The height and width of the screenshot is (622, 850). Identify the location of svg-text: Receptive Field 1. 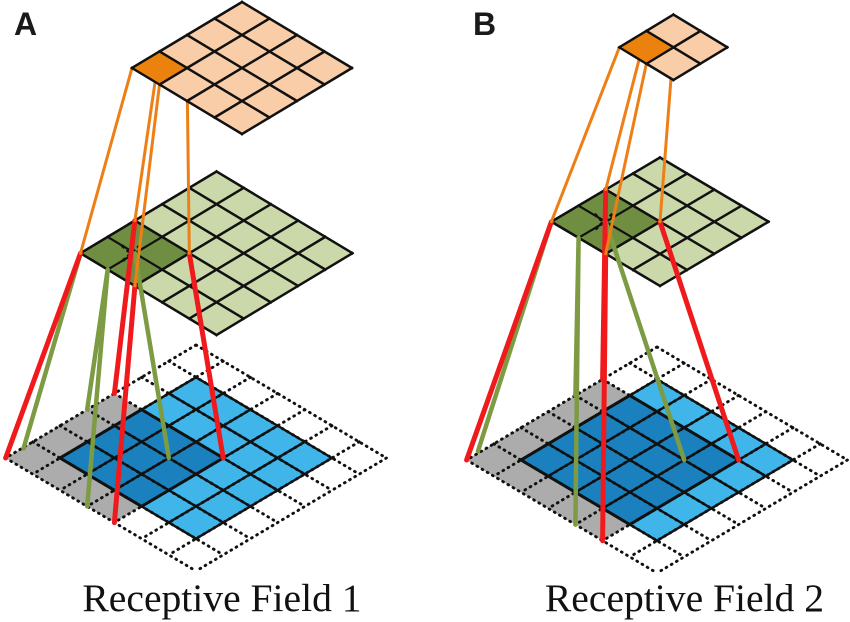
(221, 598).